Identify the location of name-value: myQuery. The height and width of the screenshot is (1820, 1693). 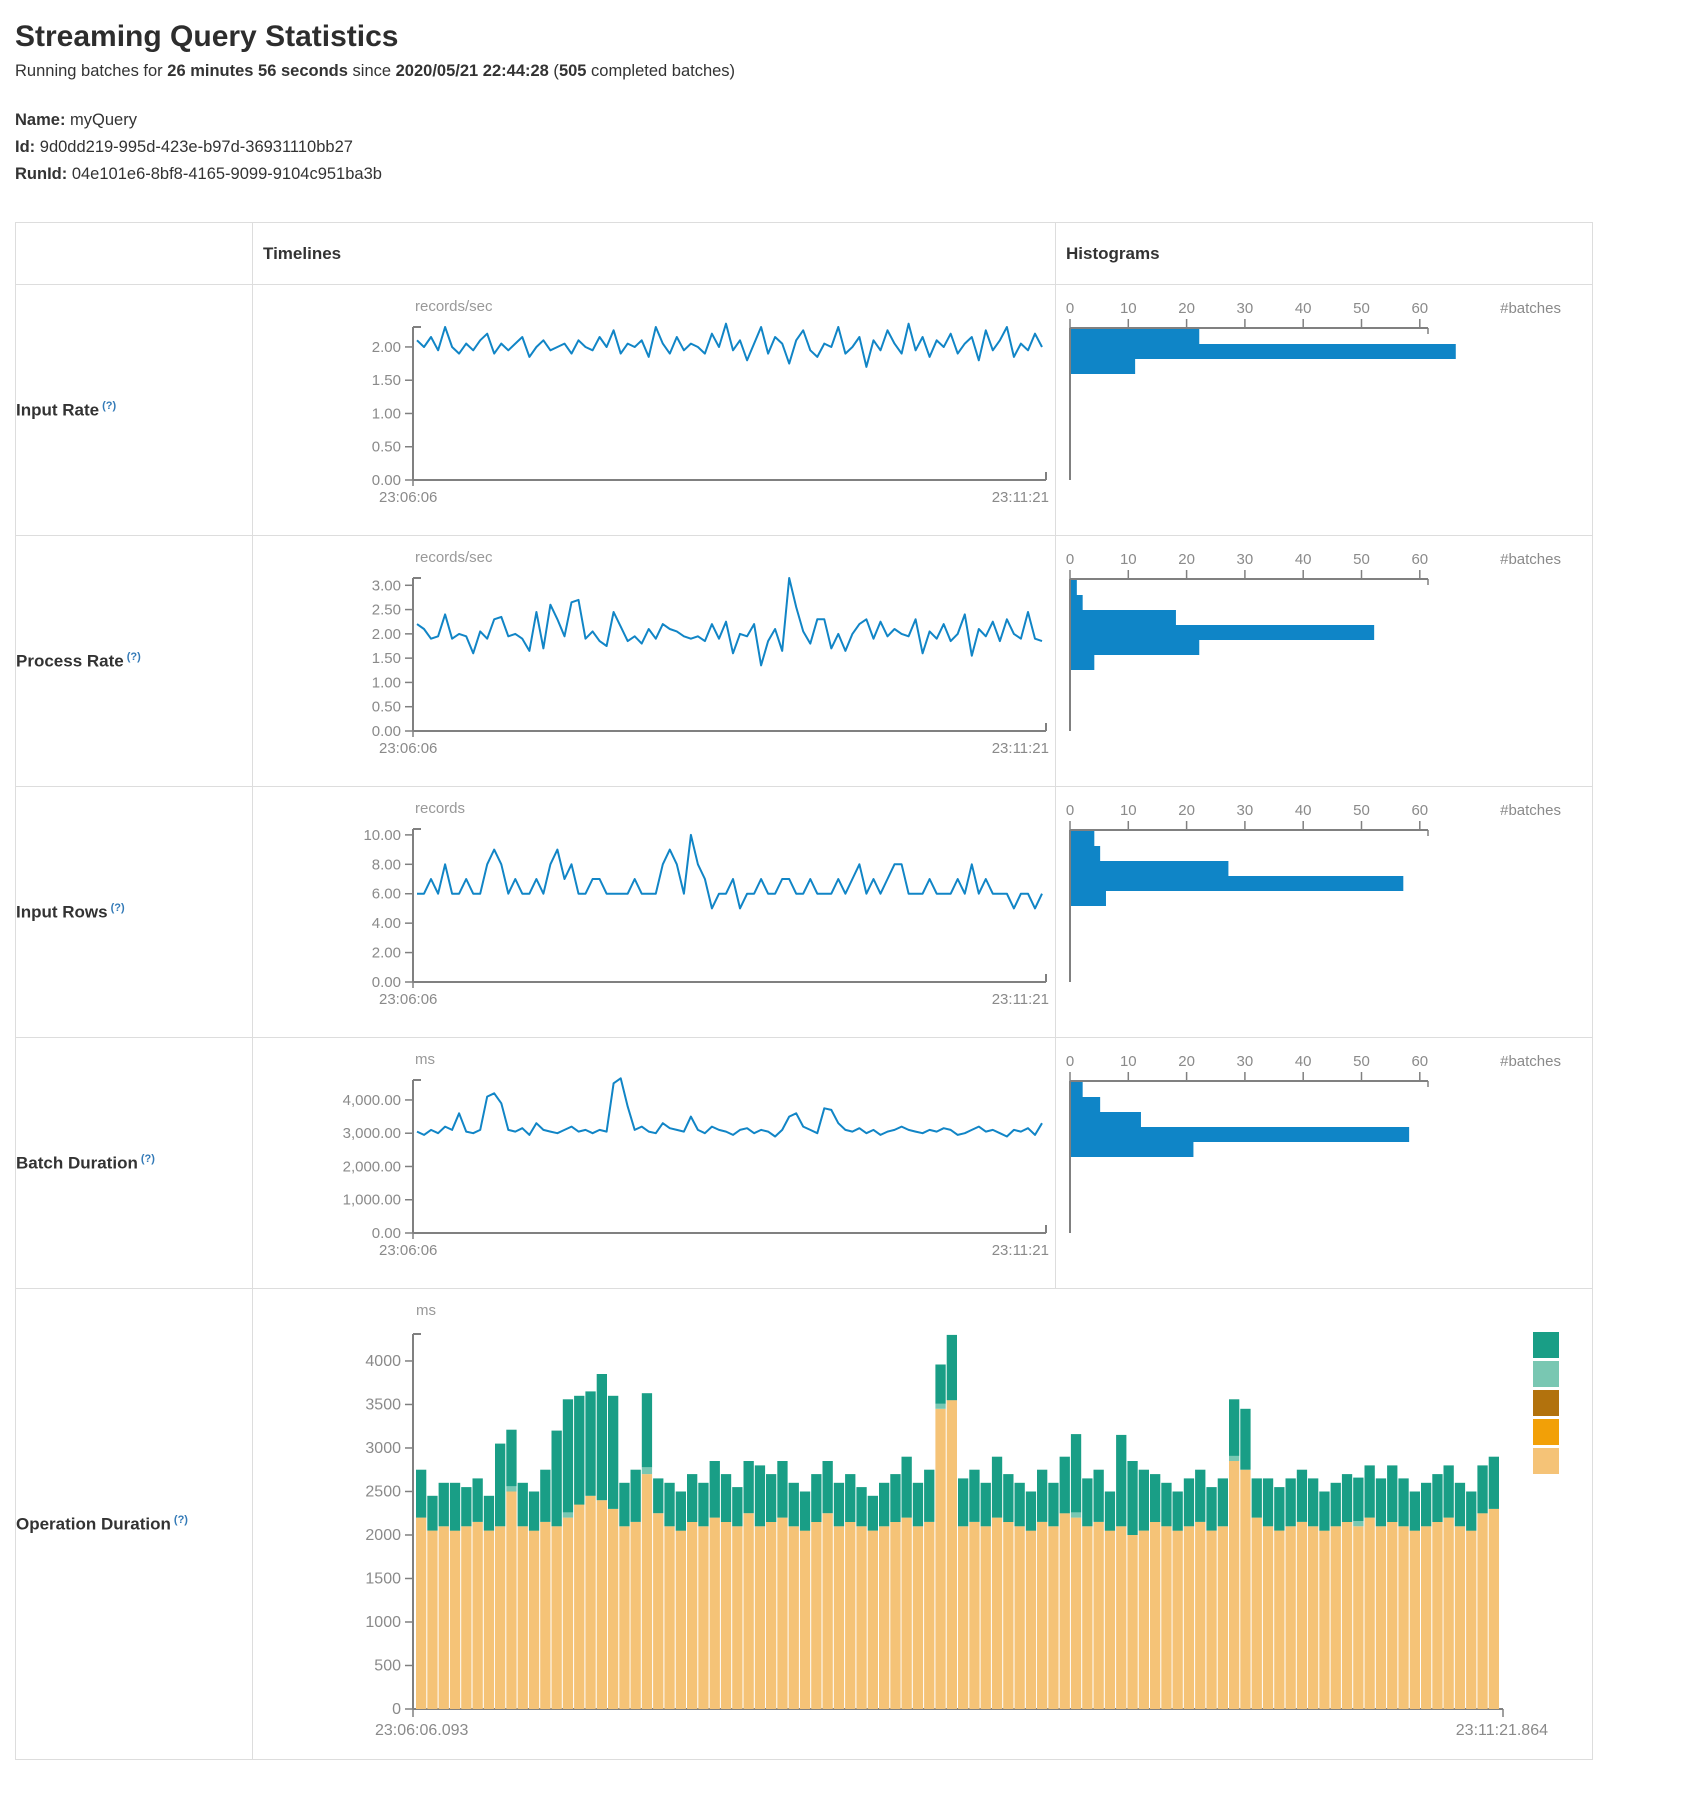
(103, 120).